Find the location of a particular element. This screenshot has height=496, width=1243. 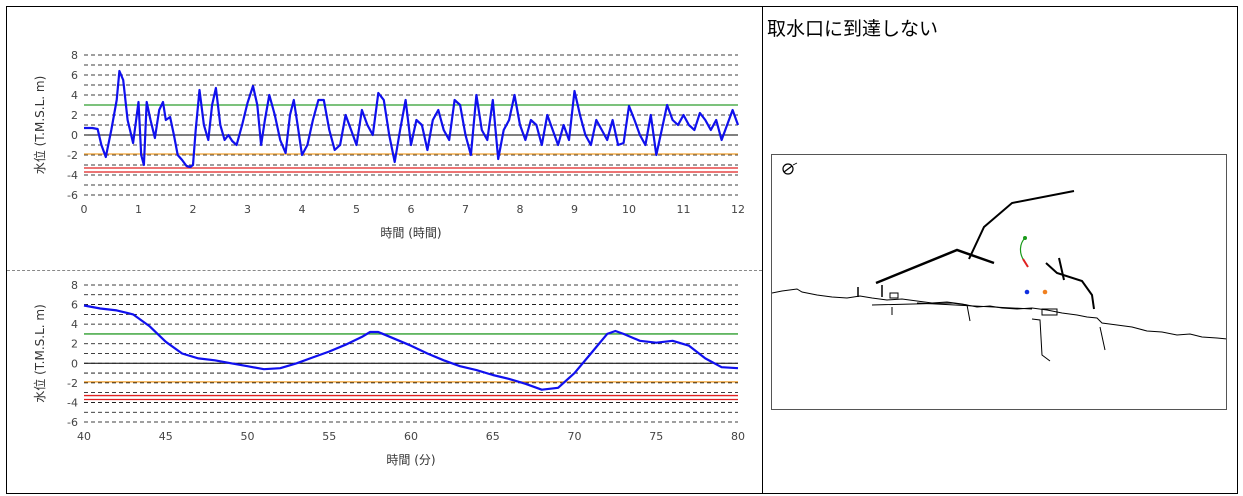

x-tick-label: 6 is located at coordinates (411, 209).